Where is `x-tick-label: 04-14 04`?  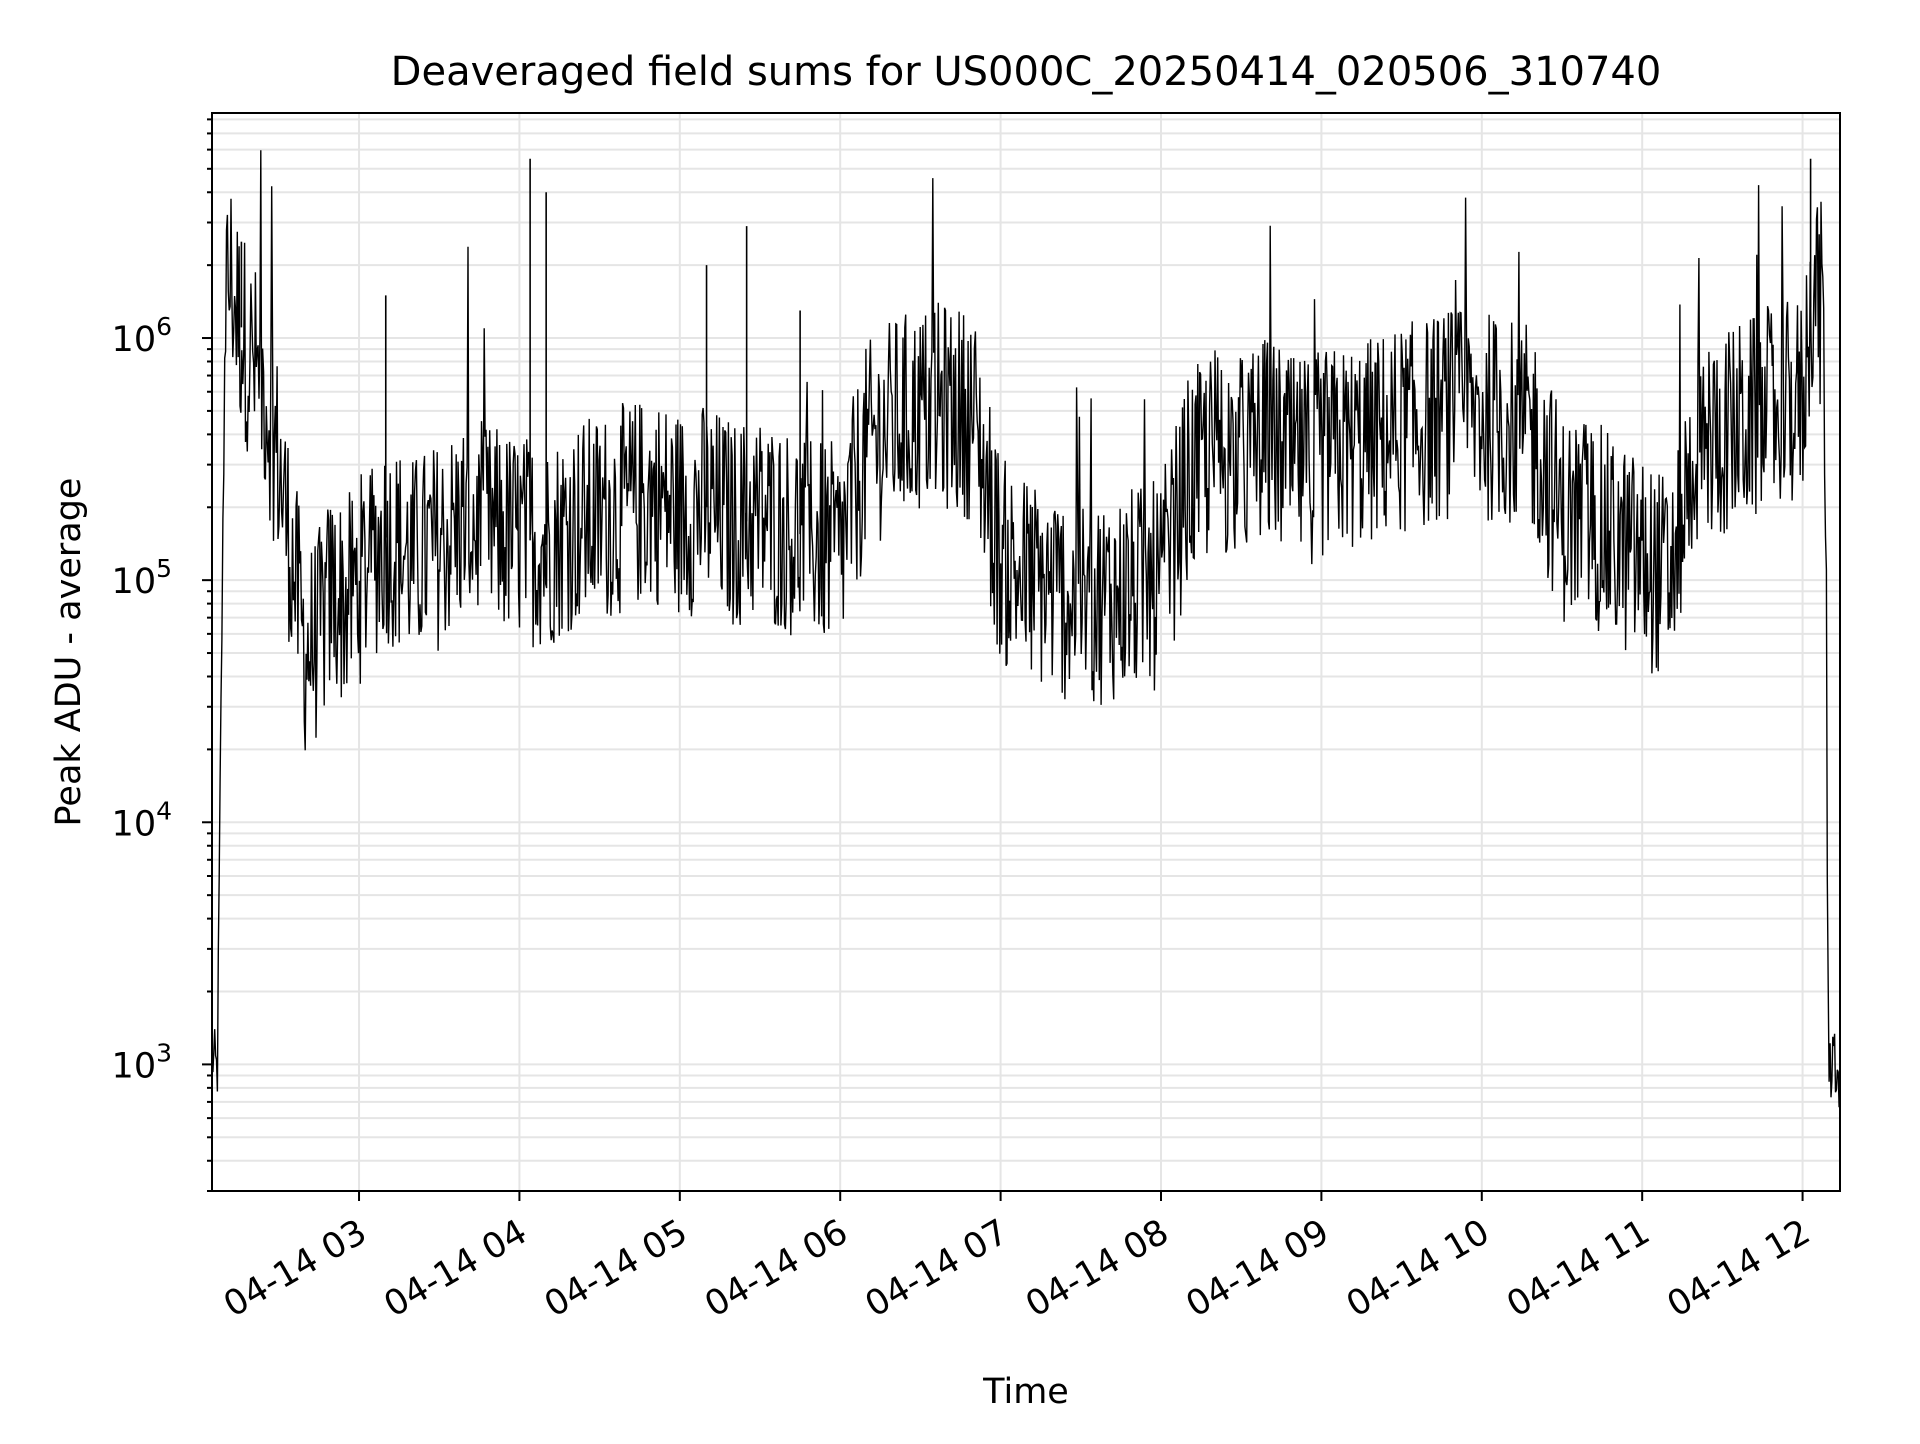
x-tick-label: 04-14 04 is located at coordinates (456, 1268).